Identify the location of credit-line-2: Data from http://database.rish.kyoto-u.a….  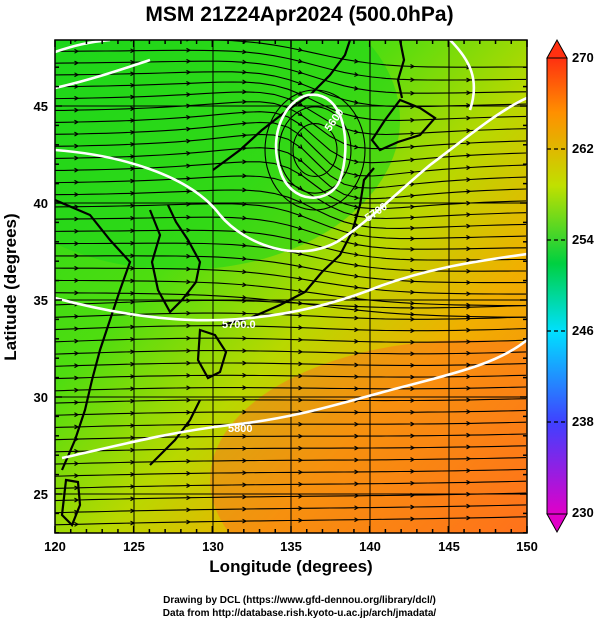
(299, 613).